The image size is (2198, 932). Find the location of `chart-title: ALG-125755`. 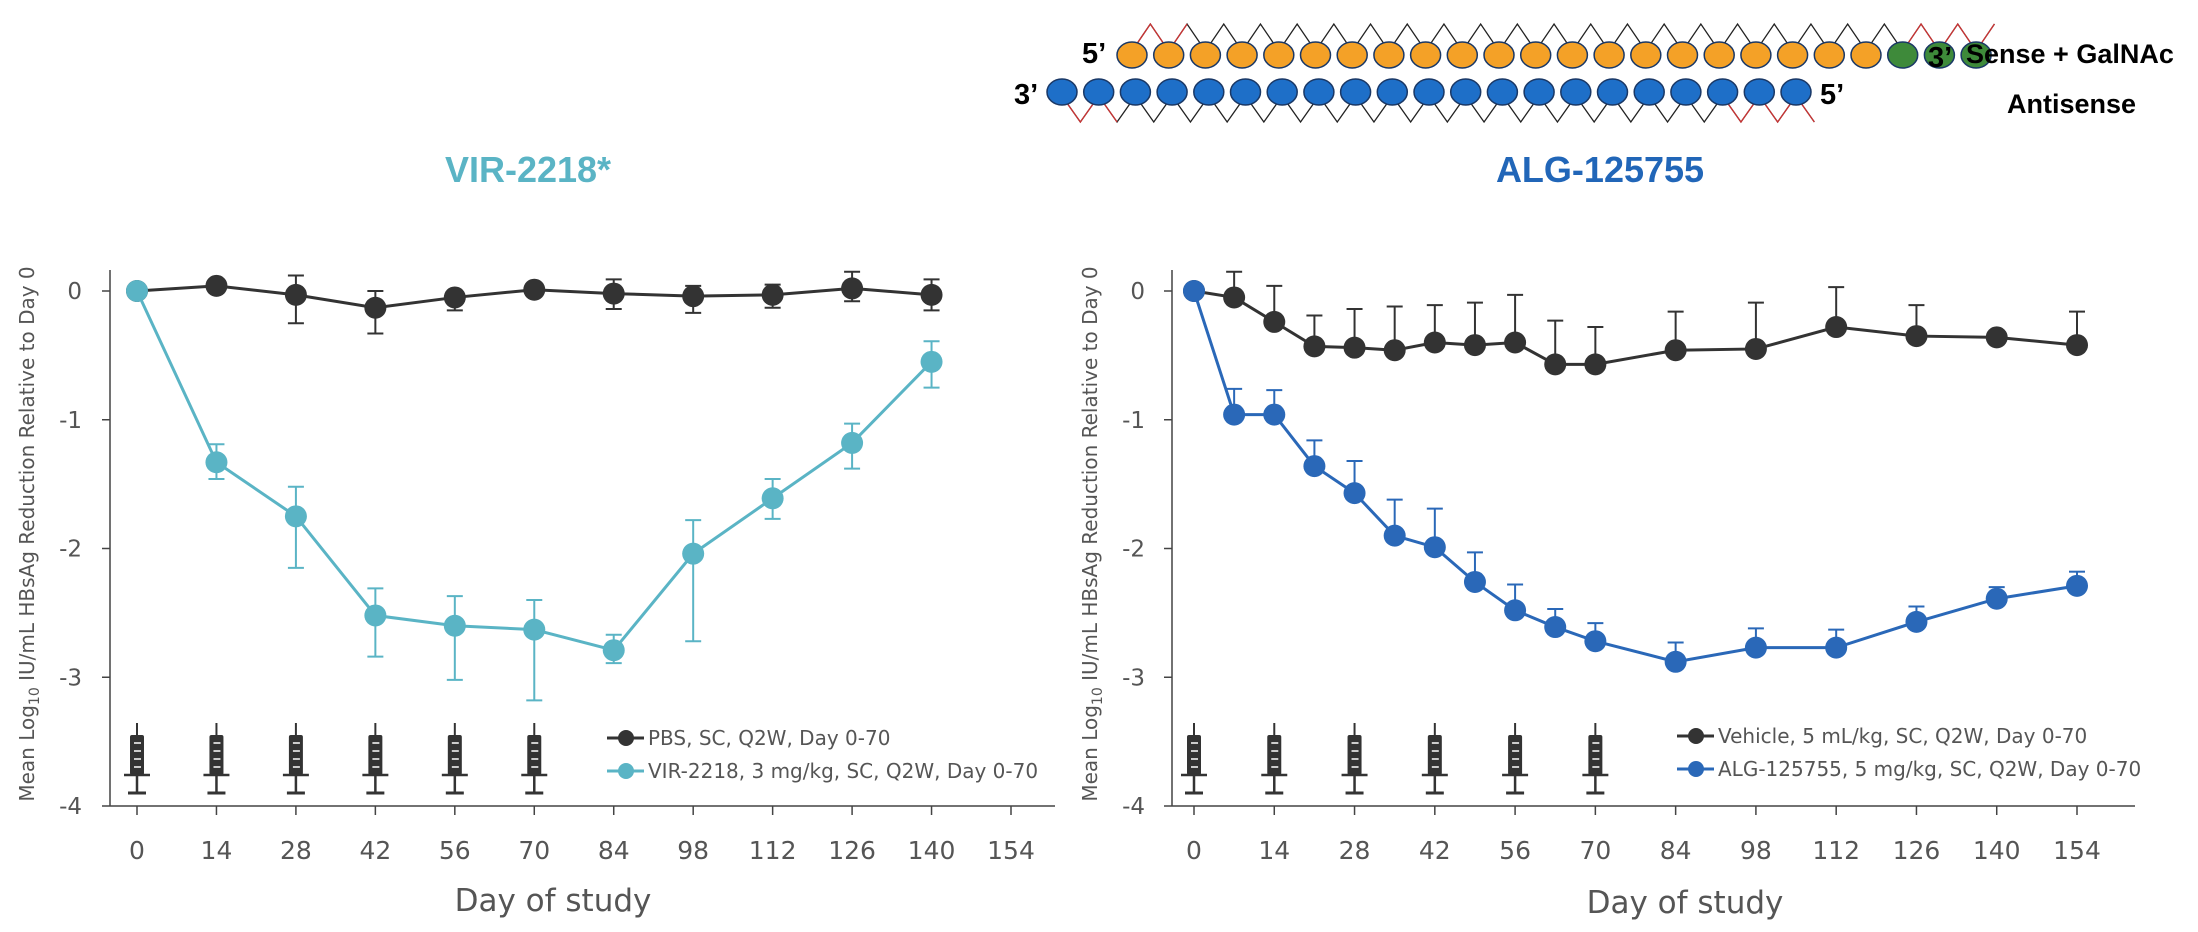

chart-title: ALG-125755 is located at coordinates (1600, 169).